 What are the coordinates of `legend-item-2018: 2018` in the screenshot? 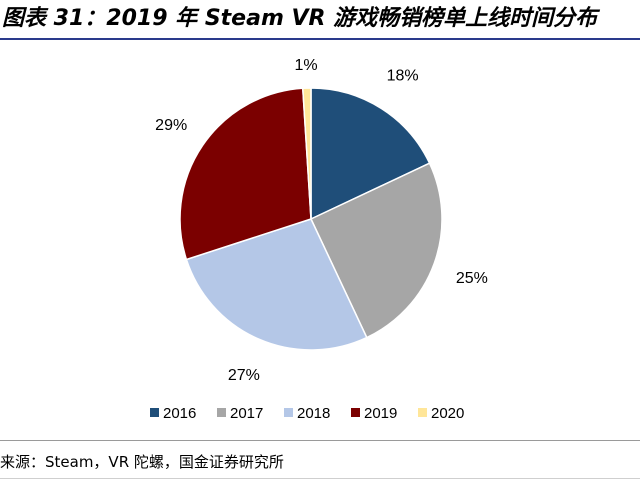 It's located at (307, 413).